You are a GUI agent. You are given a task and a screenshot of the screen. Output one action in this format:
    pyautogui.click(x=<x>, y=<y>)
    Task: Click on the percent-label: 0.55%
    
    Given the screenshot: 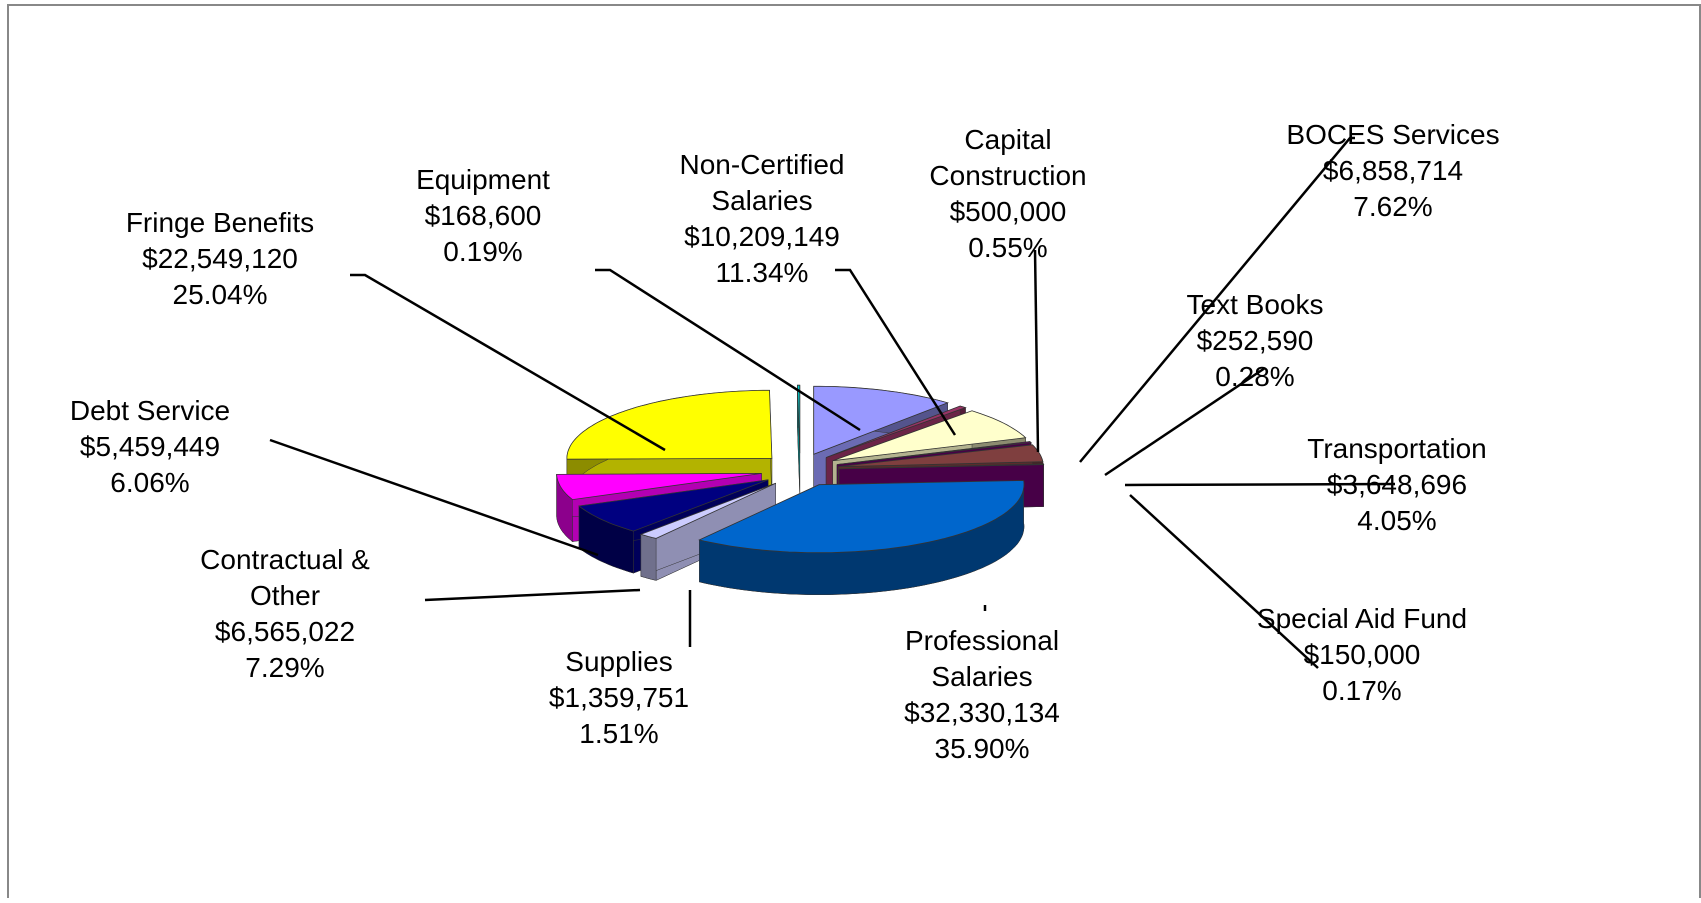 What is the action you would take?
    pyautogui.click(x=1007, y=247)
    